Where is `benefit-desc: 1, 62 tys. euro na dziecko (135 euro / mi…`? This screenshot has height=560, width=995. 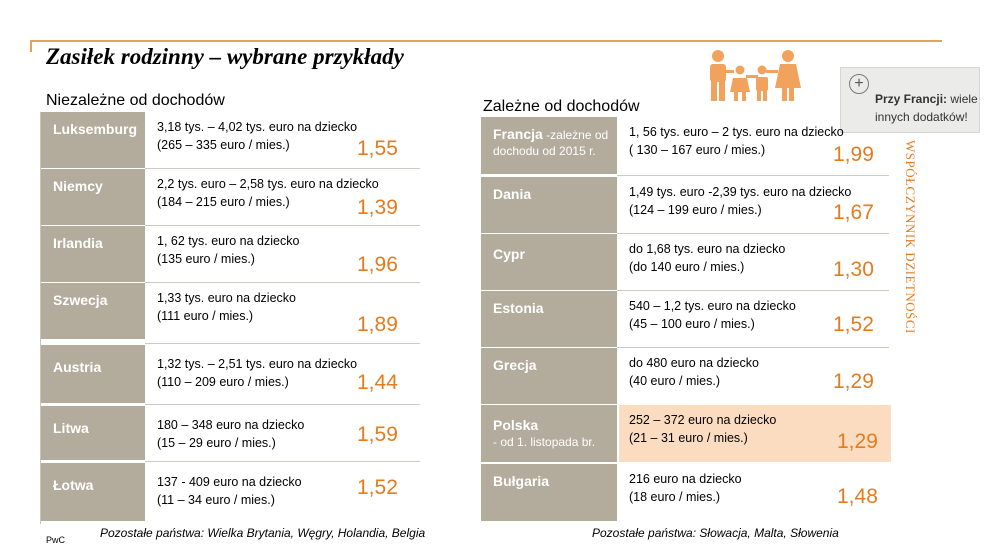 benefit-desc: 1, 62 tys. euro na dziecko (135 euro / mi… is located at coordinates (277, 254).